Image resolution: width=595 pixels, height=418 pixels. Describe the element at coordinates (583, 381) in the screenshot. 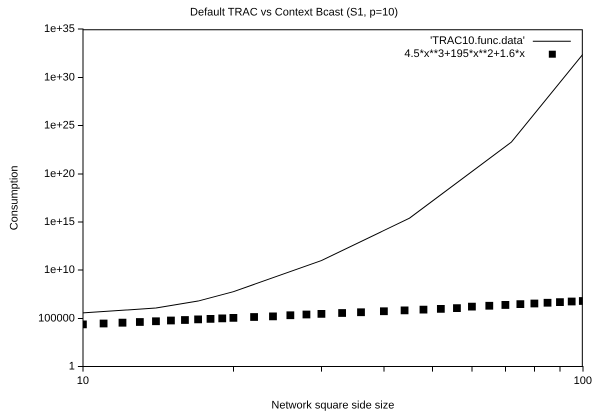

I see `x-tick-label: 100` at that location.